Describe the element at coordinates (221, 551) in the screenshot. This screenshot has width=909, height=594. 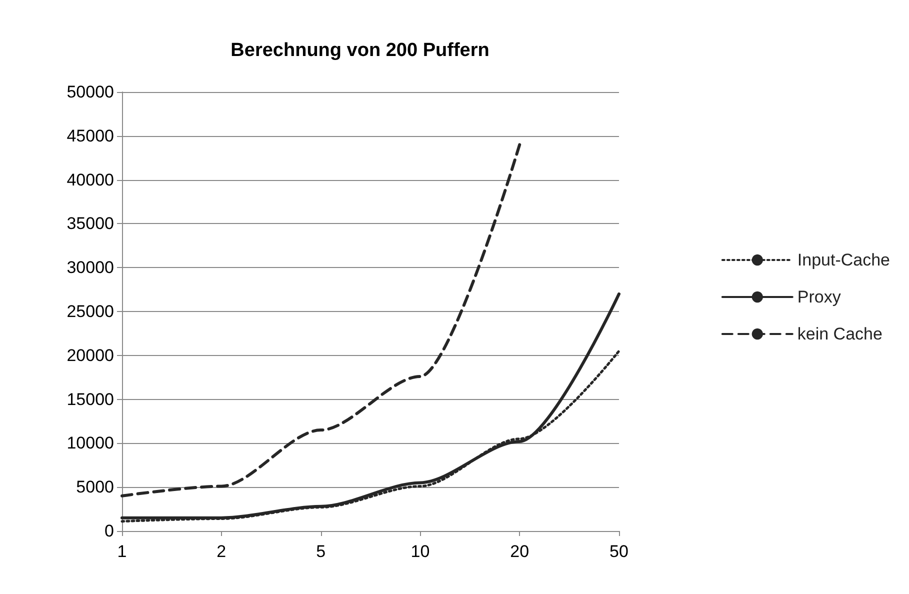
I see `x-tick-label: 2` at that location.